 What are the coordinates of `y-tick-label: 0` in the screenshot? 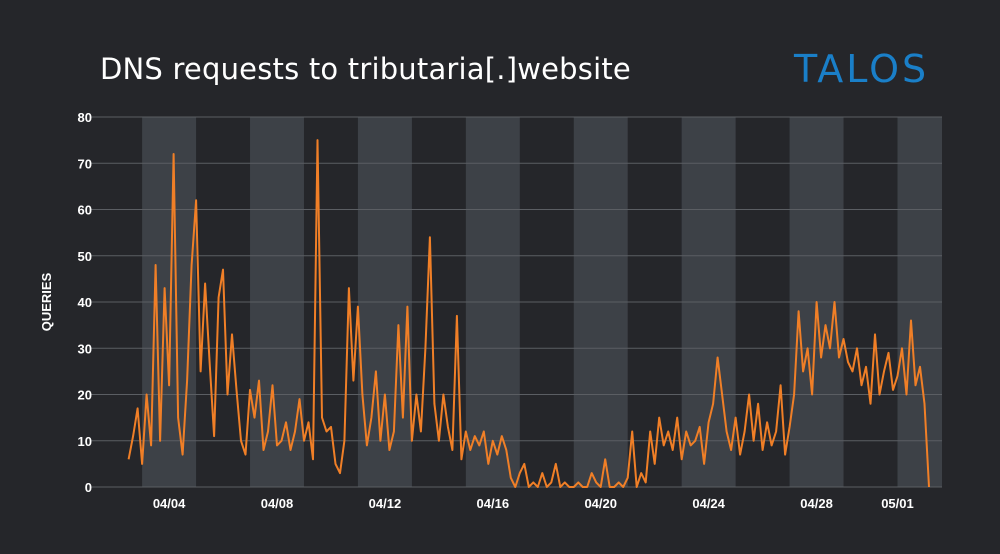 It's located at (88, 487).